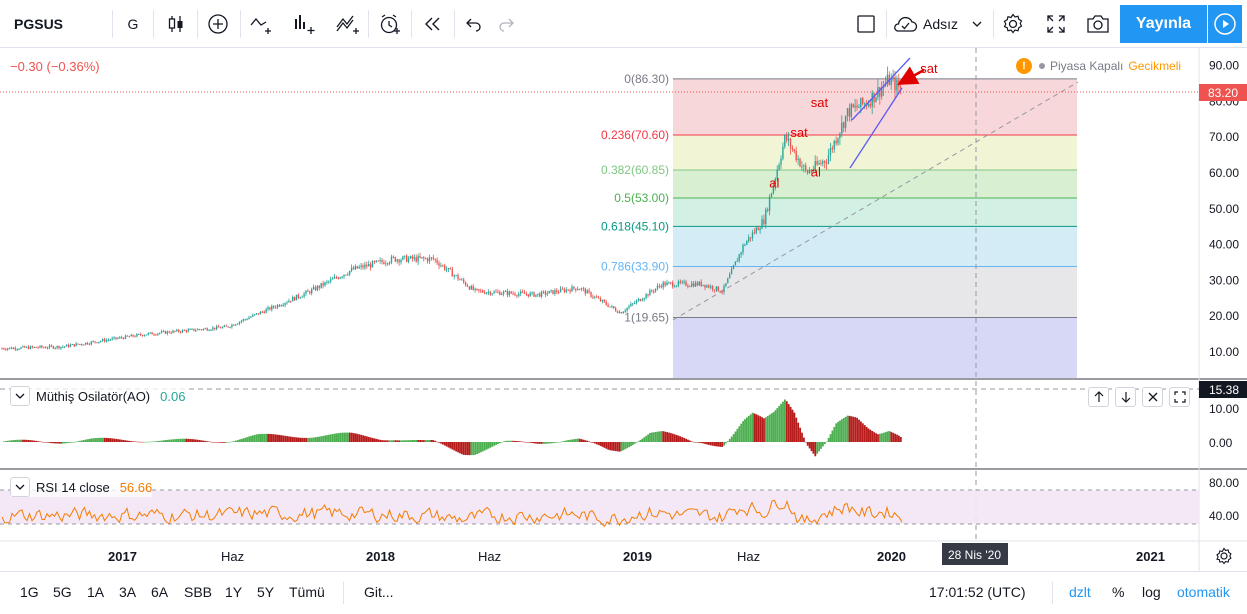  I want to click on publish-button: Yayınla, so click(1163, 24).